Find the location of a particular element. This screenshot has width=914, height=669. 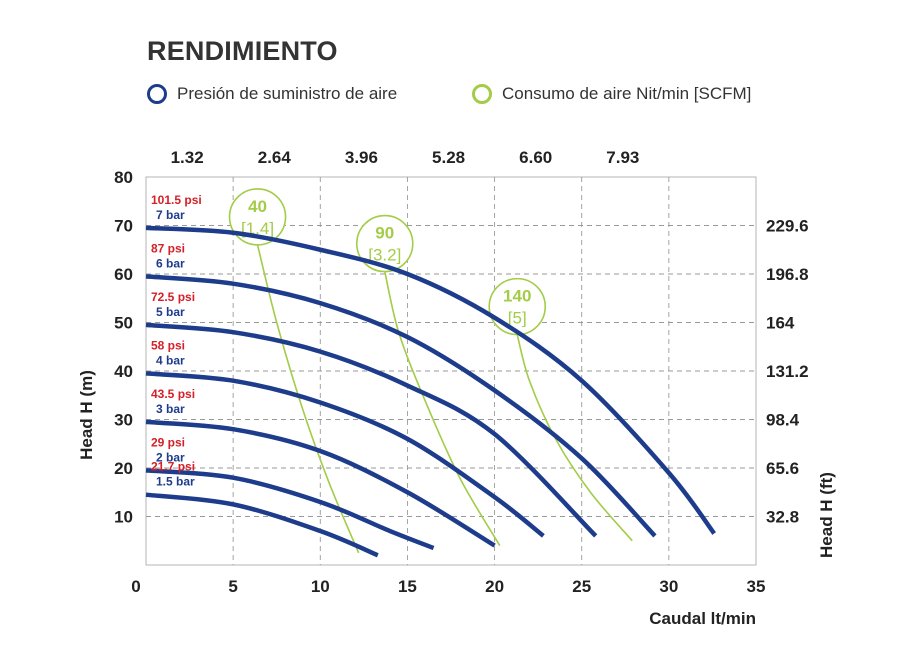

blue-ring-icon is located at coordinates (157, 94).